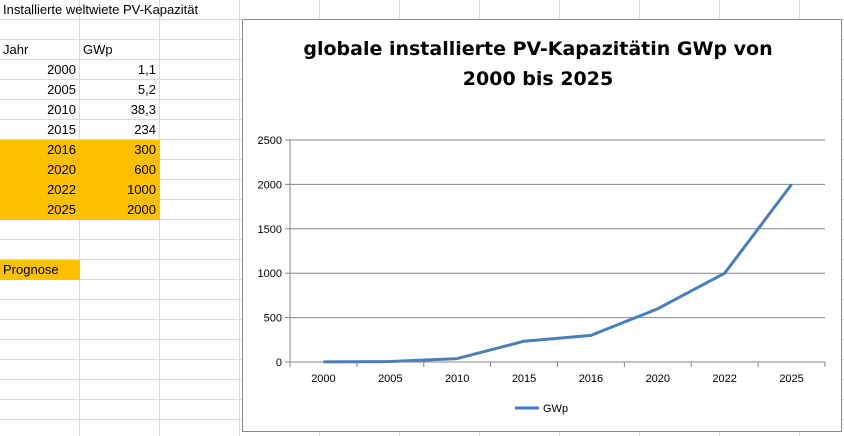 This screenshot has width=844, height=436. Describe the element at coordinates (40, 210) in the screenshot. I see `cell-jahr-highlighted: 2025` at that location.